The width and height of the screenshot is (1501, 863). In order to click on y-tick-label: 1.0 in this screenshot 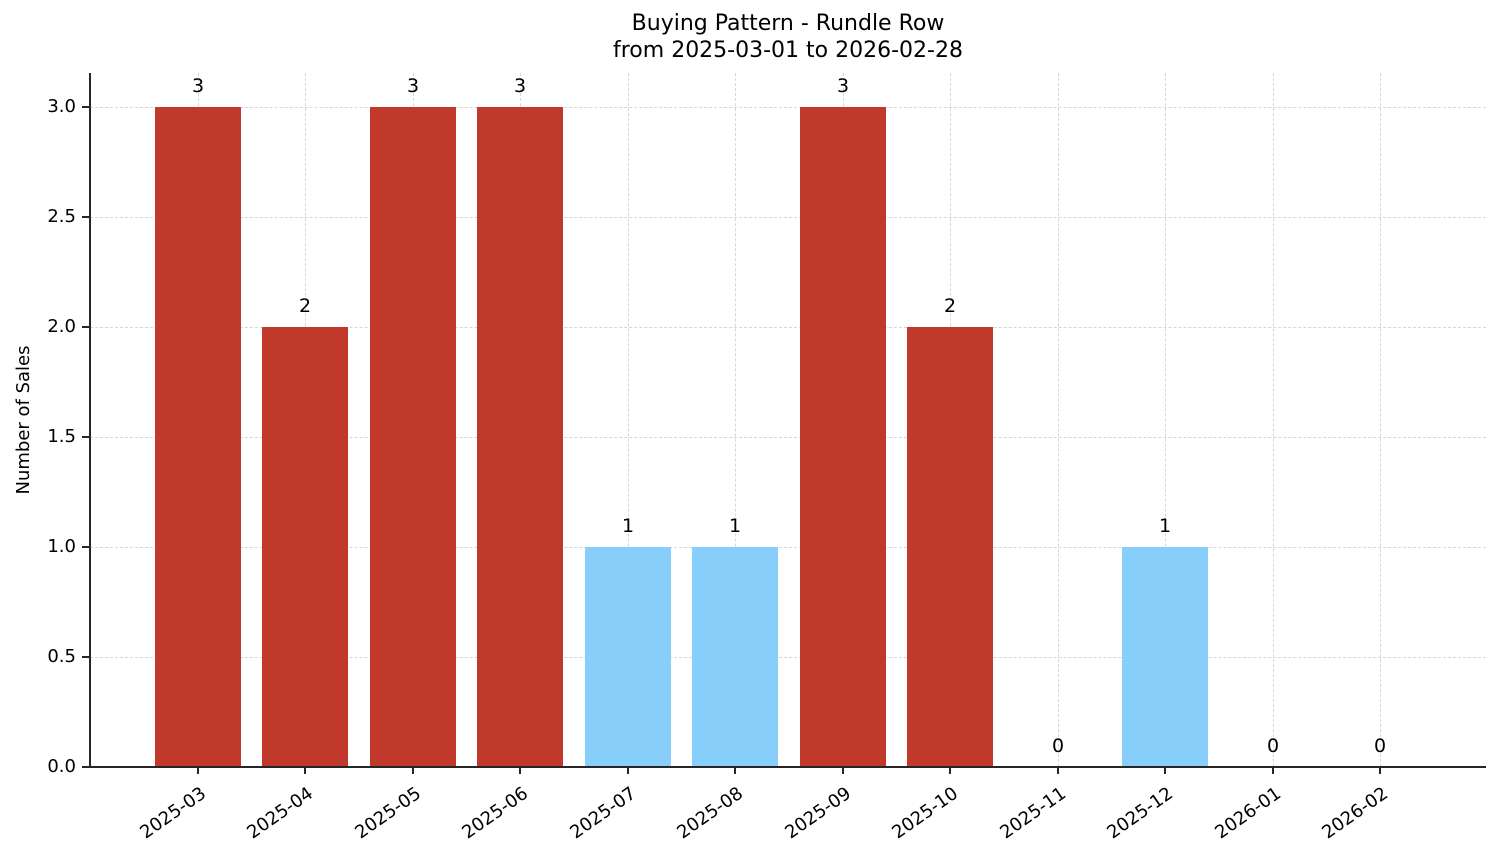, I will do `click(61, 546)`.